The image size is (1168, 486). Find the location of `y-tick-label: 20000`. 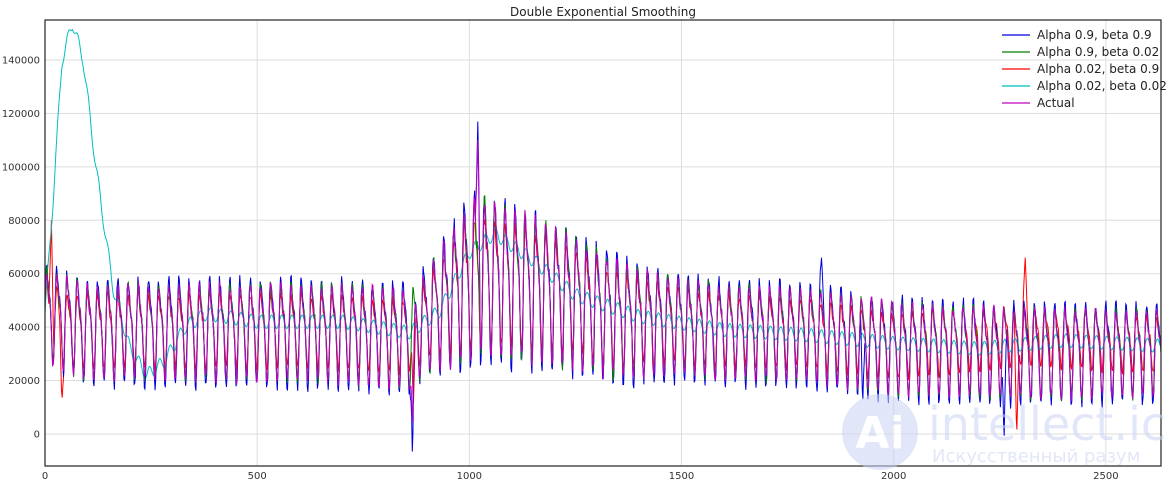

y-tick-label: 20000 is located at coordinates (24, 381).